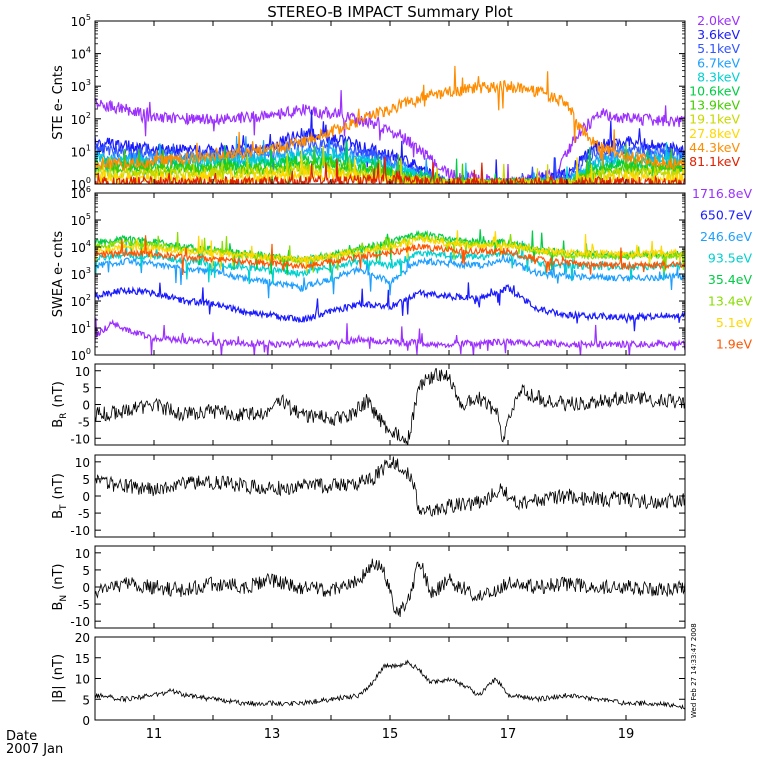 This screenshot has width=780, height=780. I want to click on x-axis-labels: 11 13 15 17 19, so click(390, 734).